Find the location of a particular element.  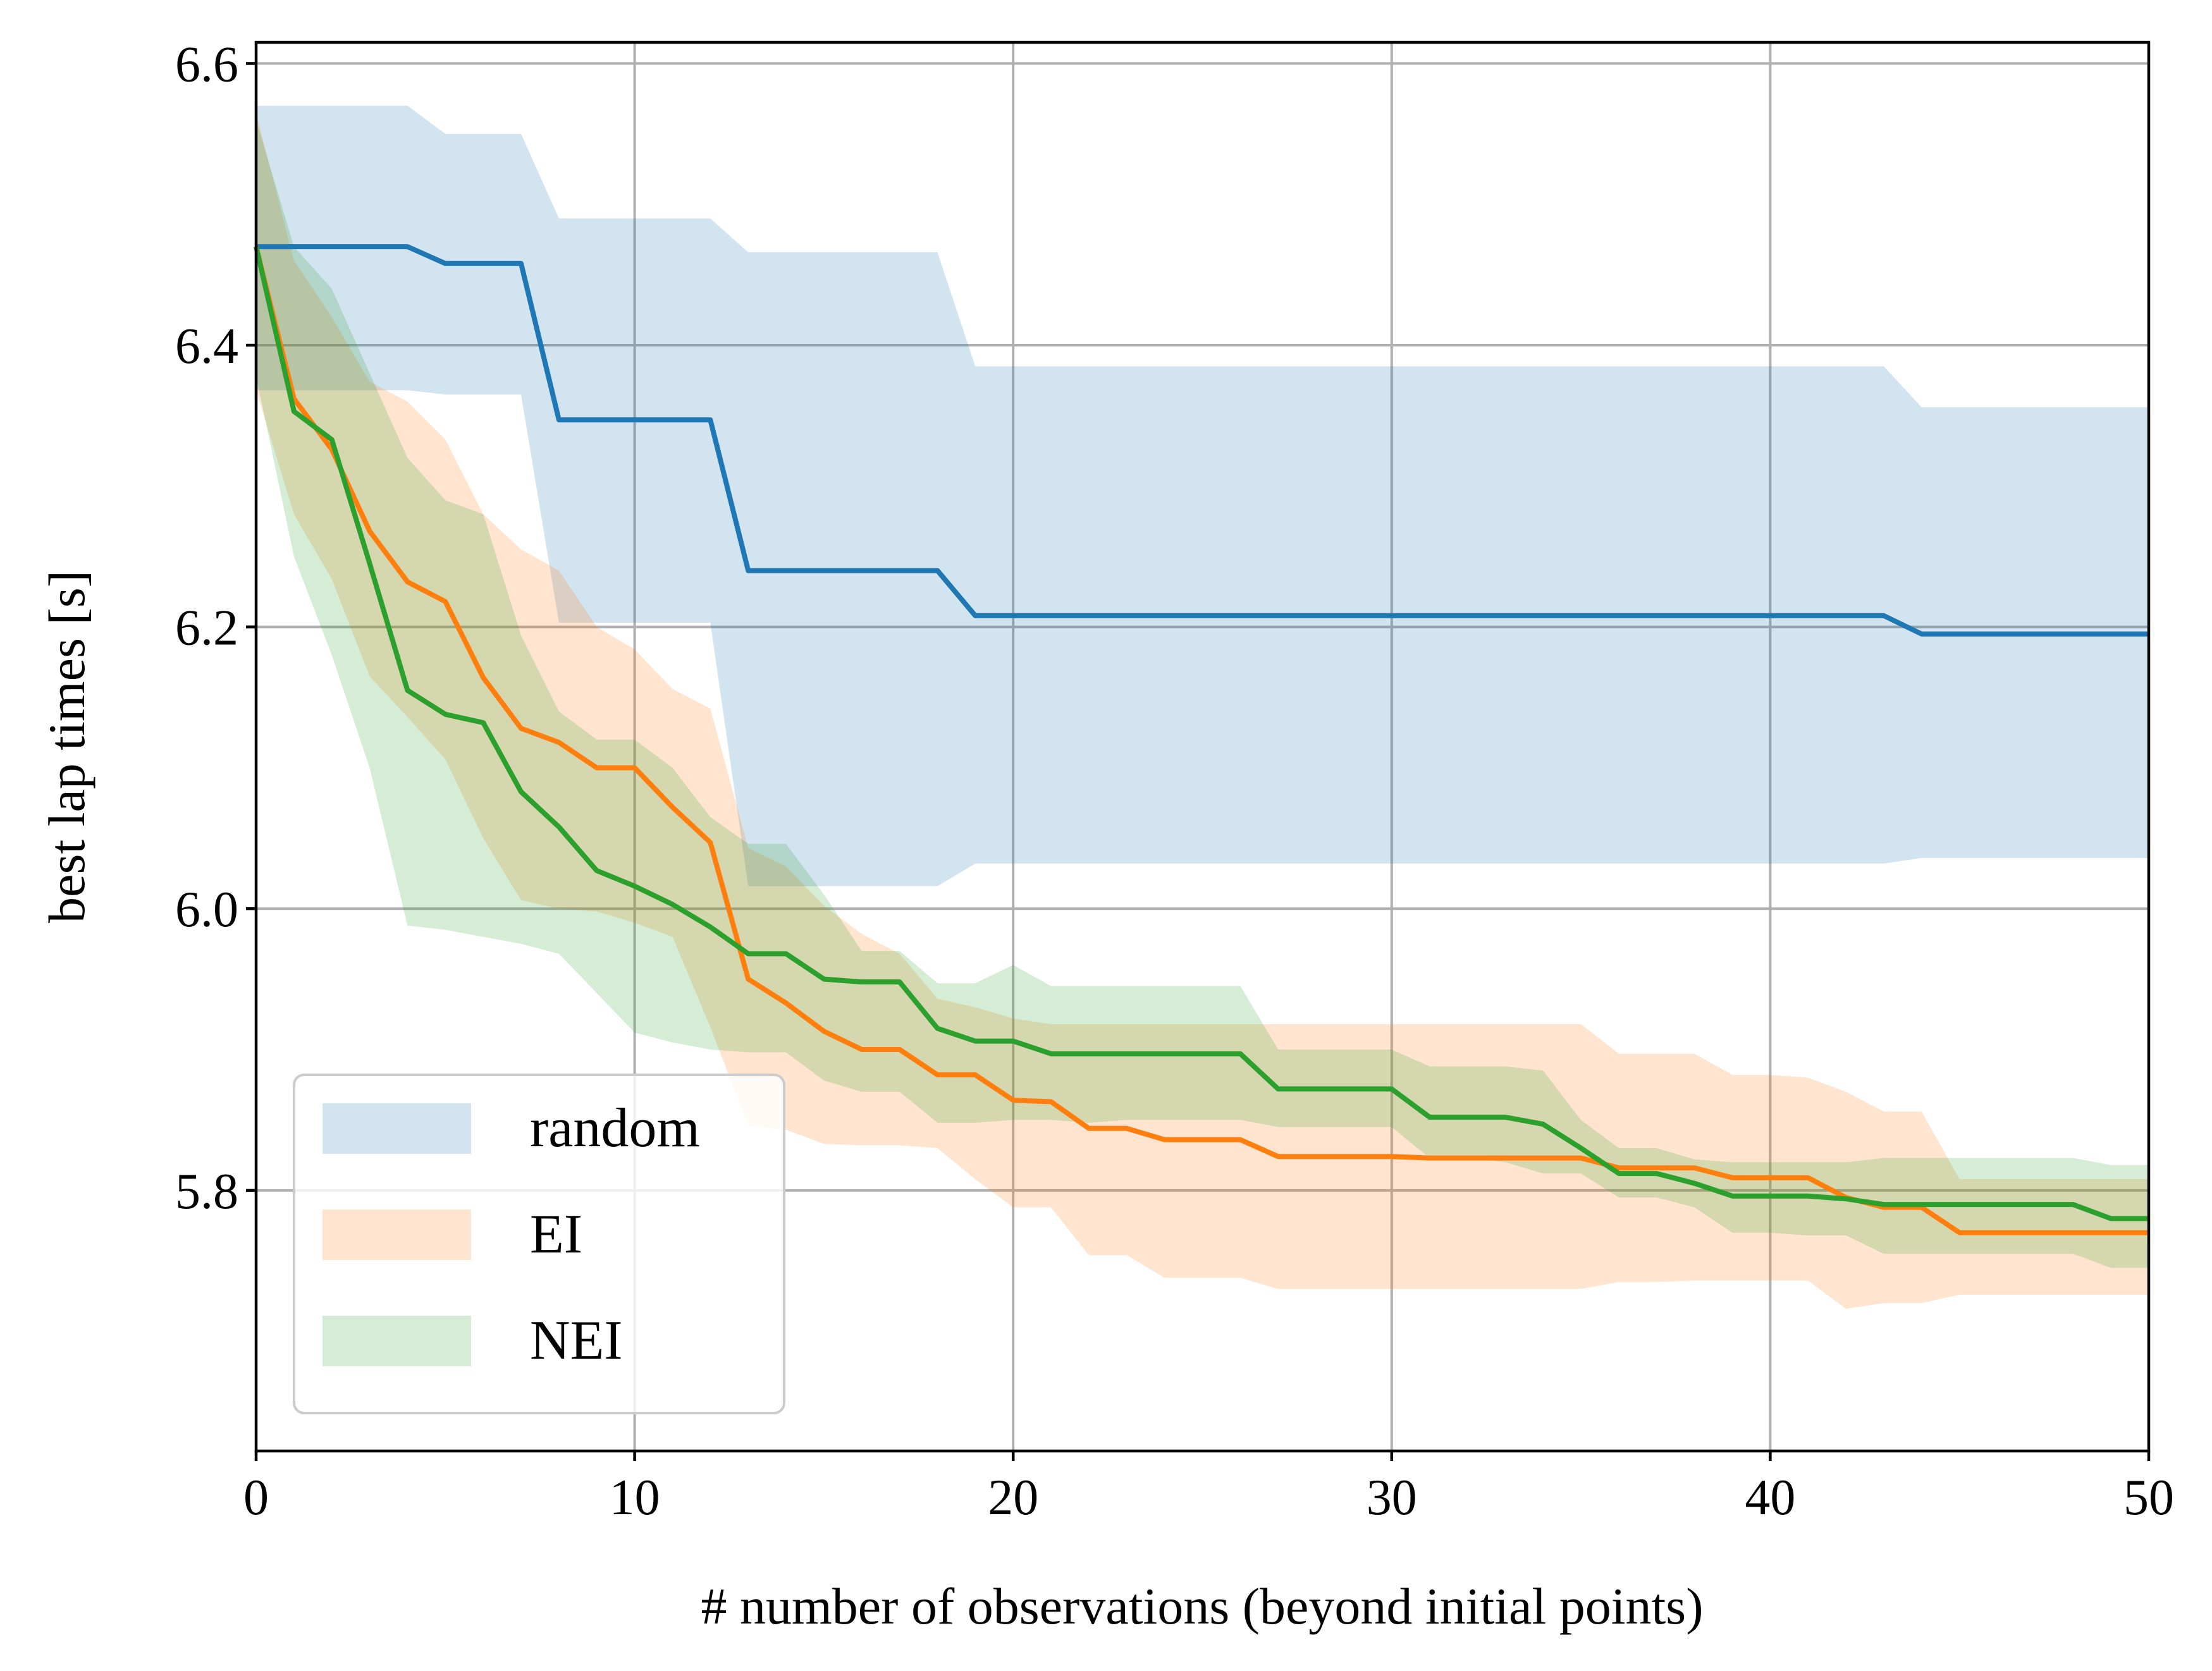

x-tick-label: 30 is located at coordinates (1392, 1498).